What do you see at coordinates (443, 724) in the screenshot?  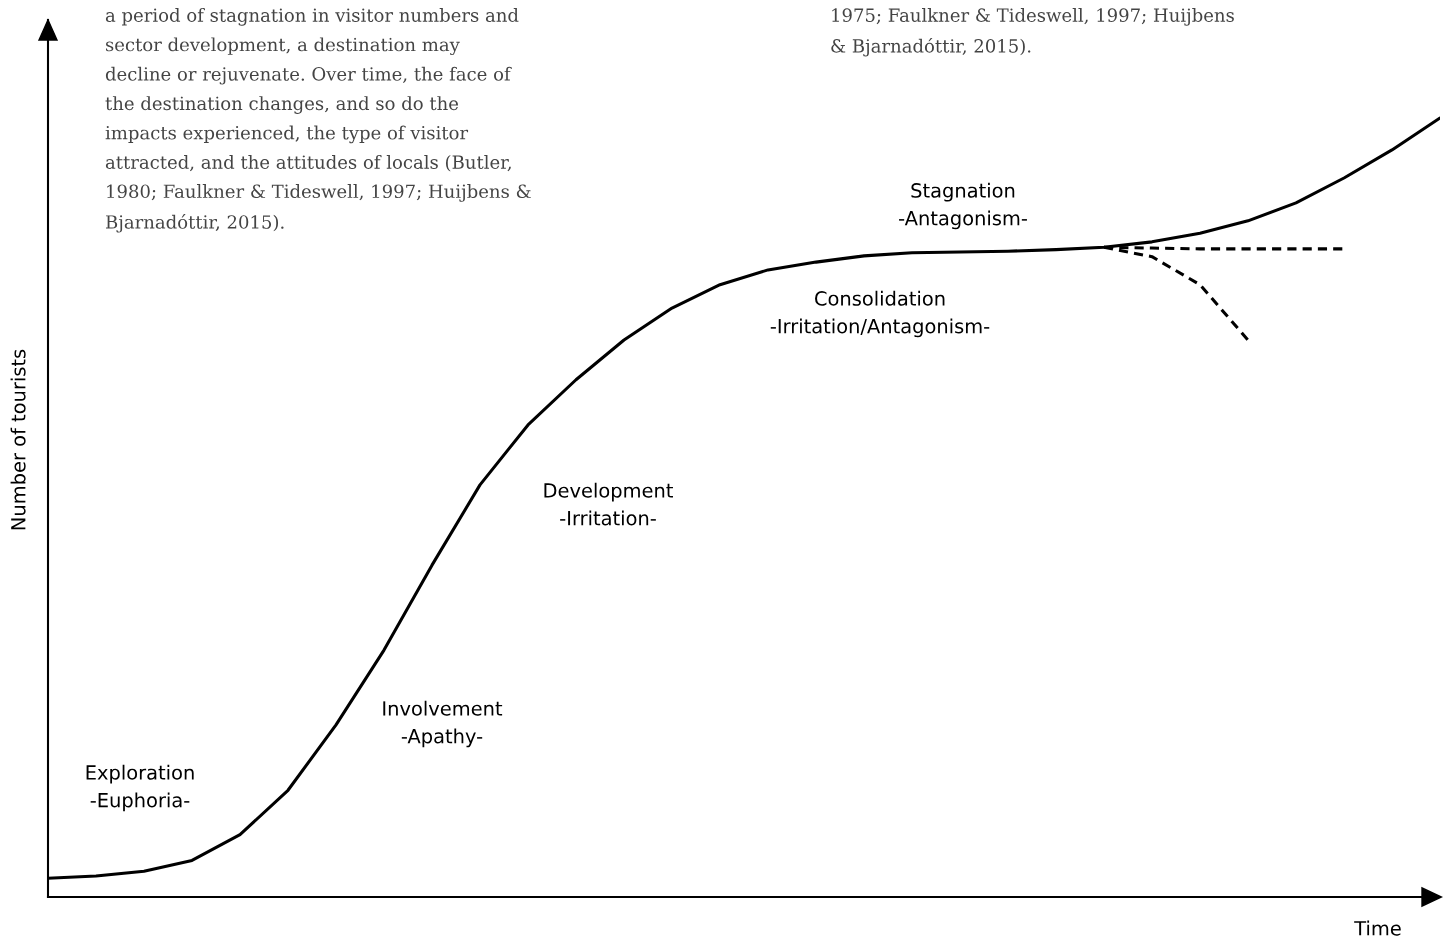 I see `annotation: Involvement -Apathy-` at bounding box center [443, 724].